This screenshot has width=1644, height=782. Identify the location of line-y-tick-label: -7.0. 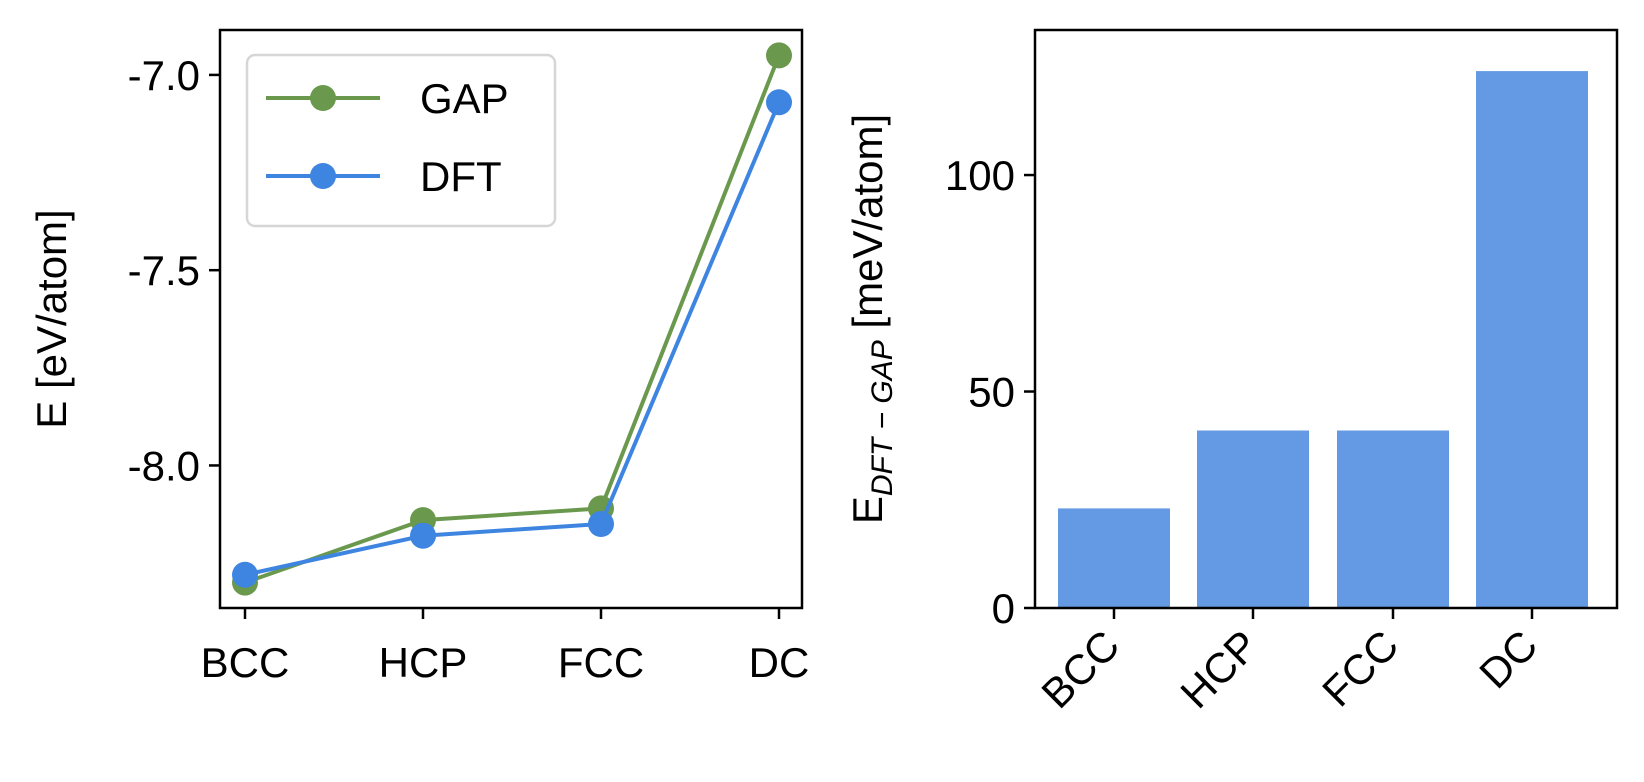
(164, 75).